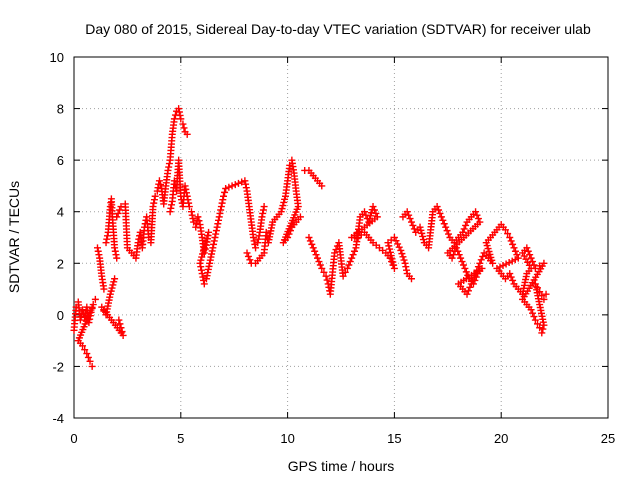  I want to click on y-tick-label: 0, so click(60, 315).